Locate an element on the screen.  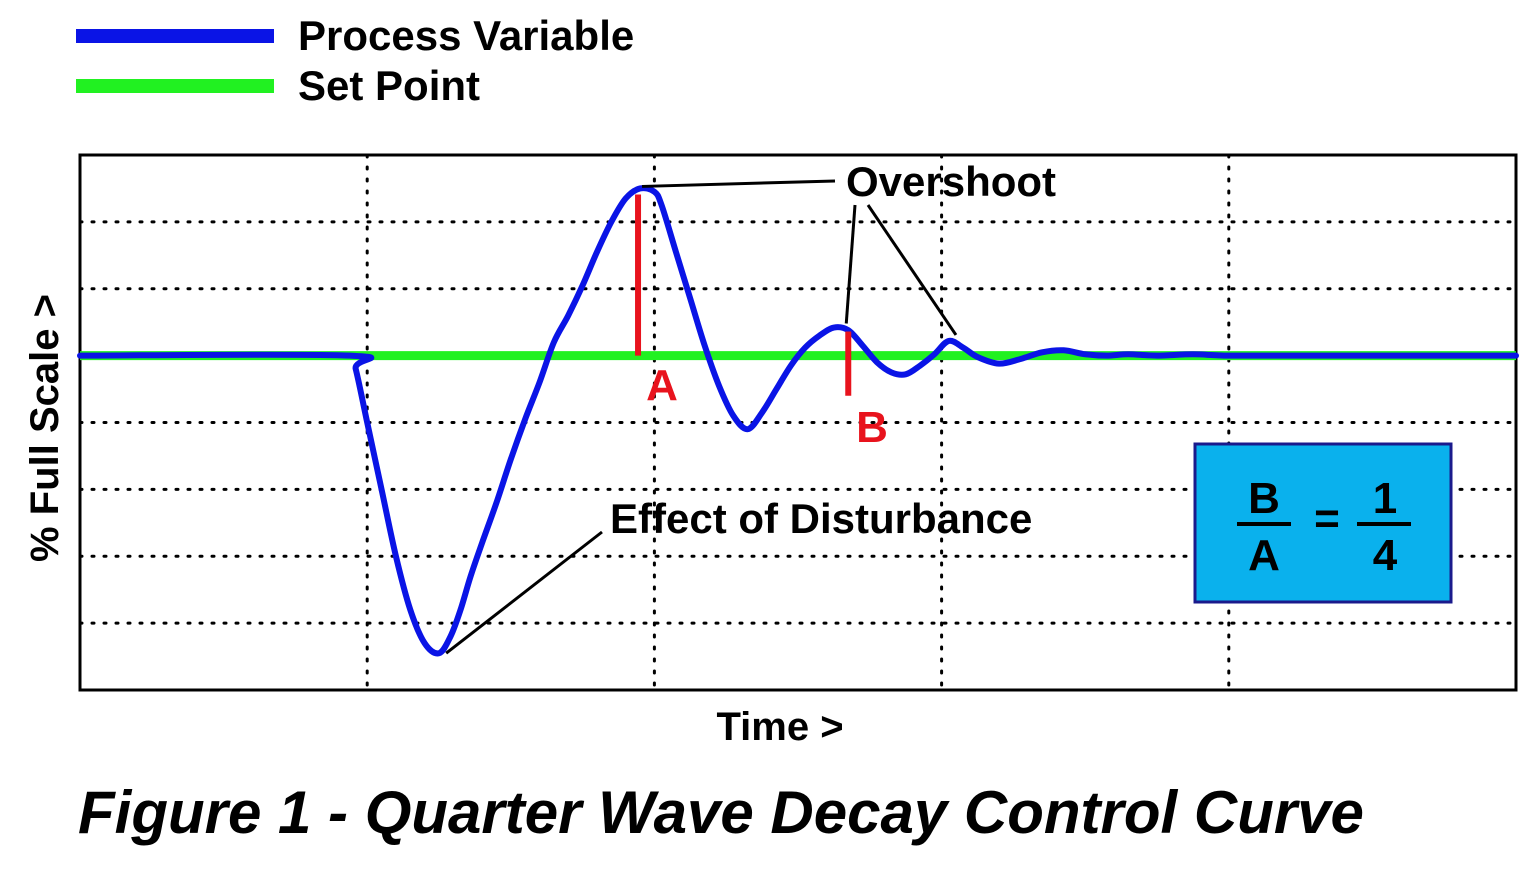
legend-label-set-point: Set Point is located at coordinates (389, 85).